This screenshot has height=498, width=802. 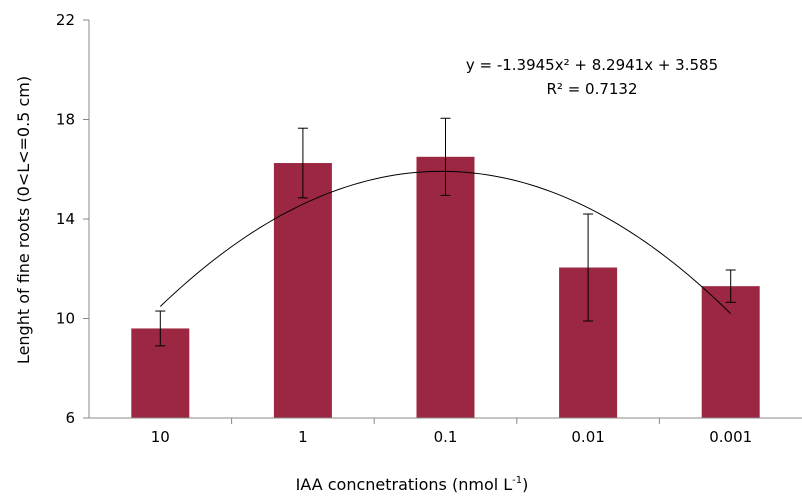 I want to click on bar-0.001, so click(x=730, y=352).